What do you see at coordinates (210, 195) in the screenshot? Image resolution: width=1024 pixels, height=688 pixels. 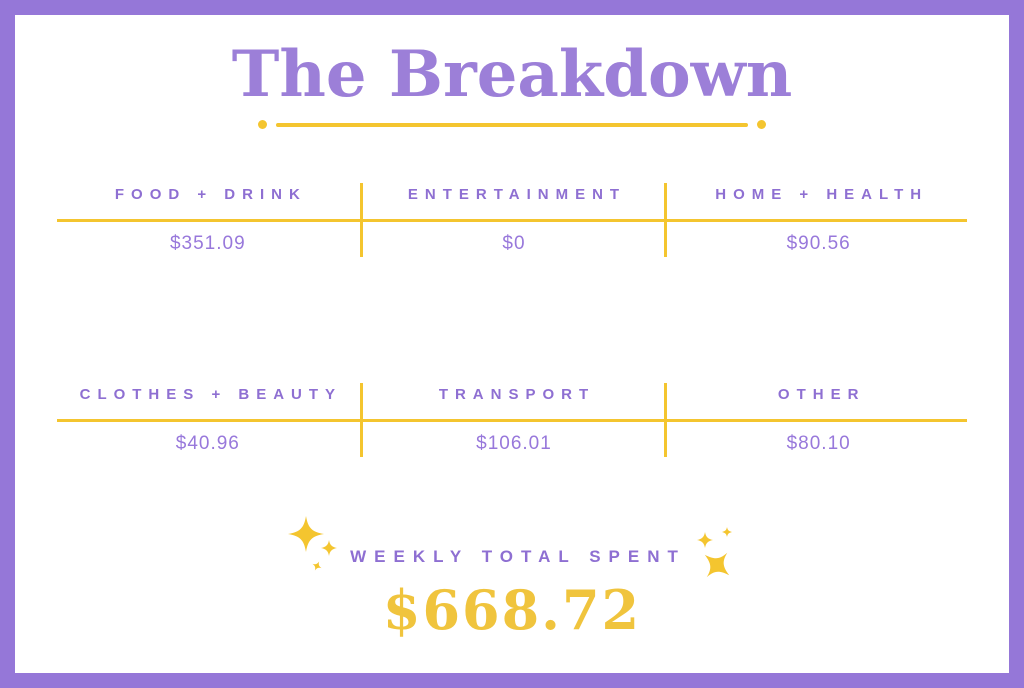 I see `category-label: FOOD + DRINK` at bounding box center [210, 195].